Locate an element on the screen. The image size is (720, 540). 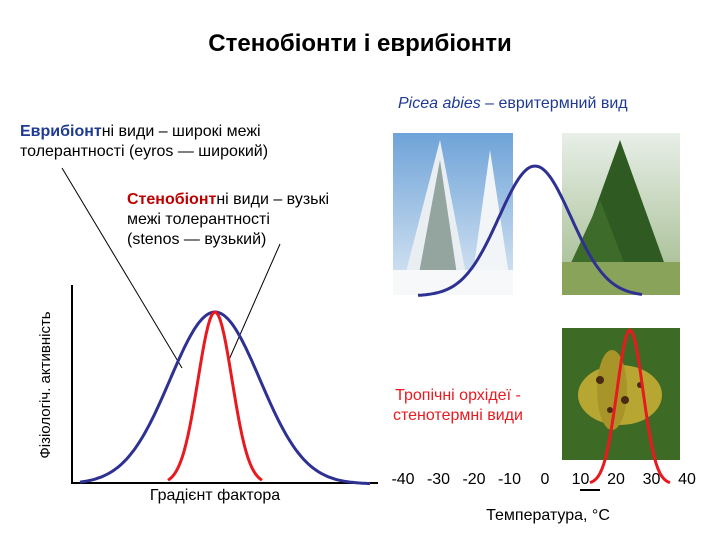
stenobiont-curve is located at coordinates (215, 396).